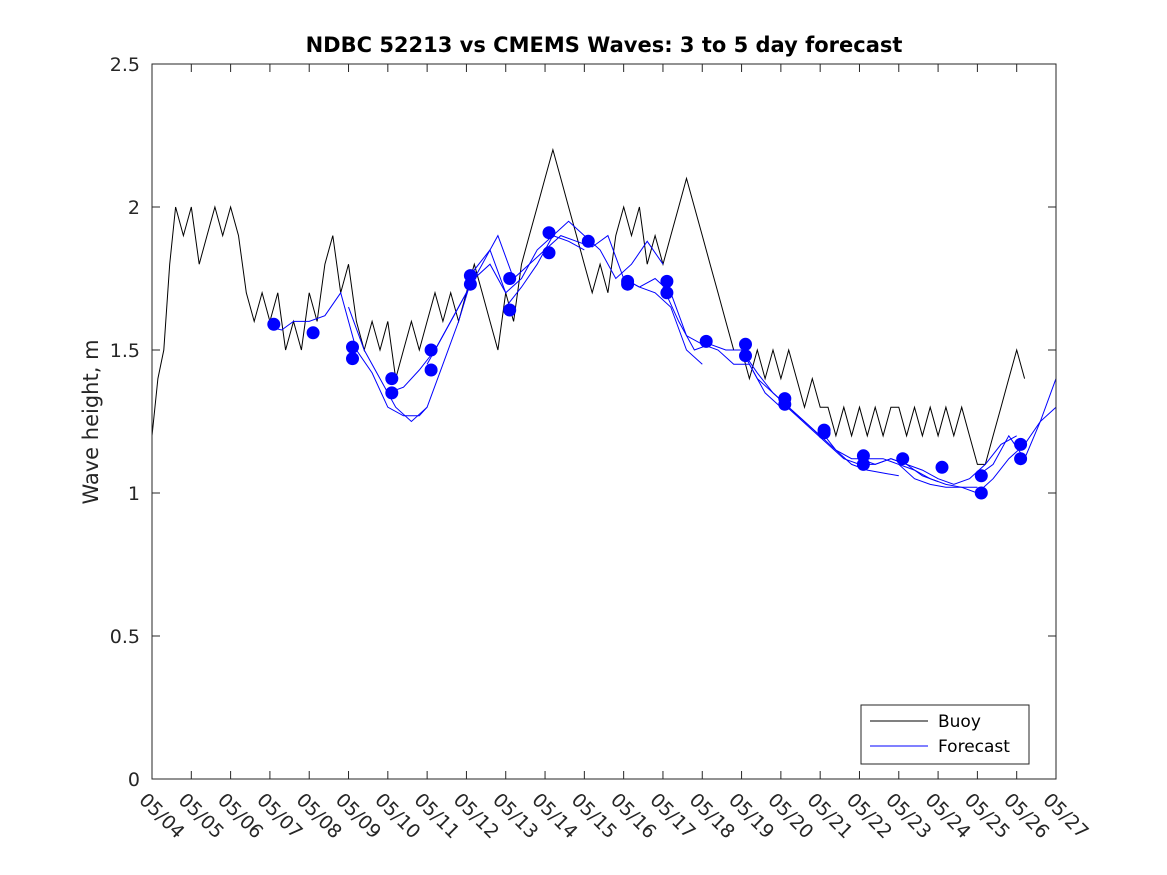 Image resolution: width=1167 pixels, height=875 pixels. I want to click on x-tick-label: 05/27, so click(1065, 816).